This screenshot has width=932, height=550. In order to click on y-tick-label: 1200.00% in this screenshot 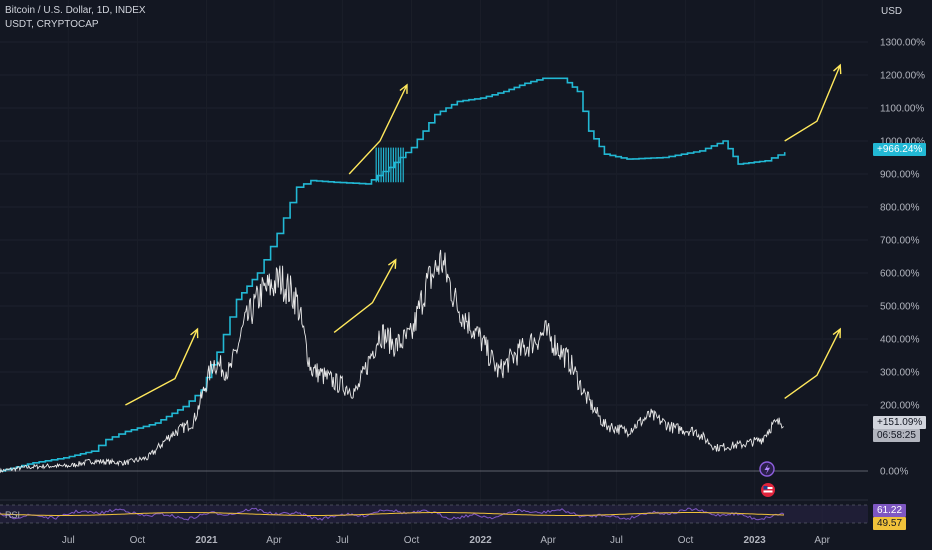, I will do `click(902, 76)`.